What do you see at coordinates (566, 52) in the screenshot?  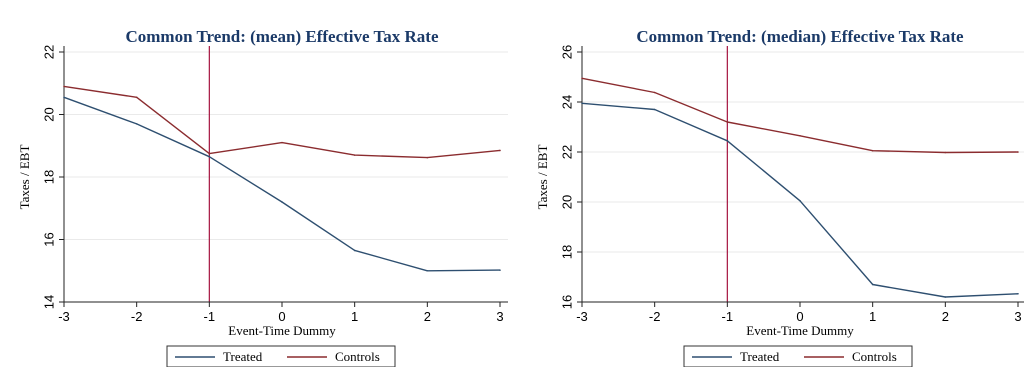 I see `y-tick-label: 26` at bounding box center [566, 52].